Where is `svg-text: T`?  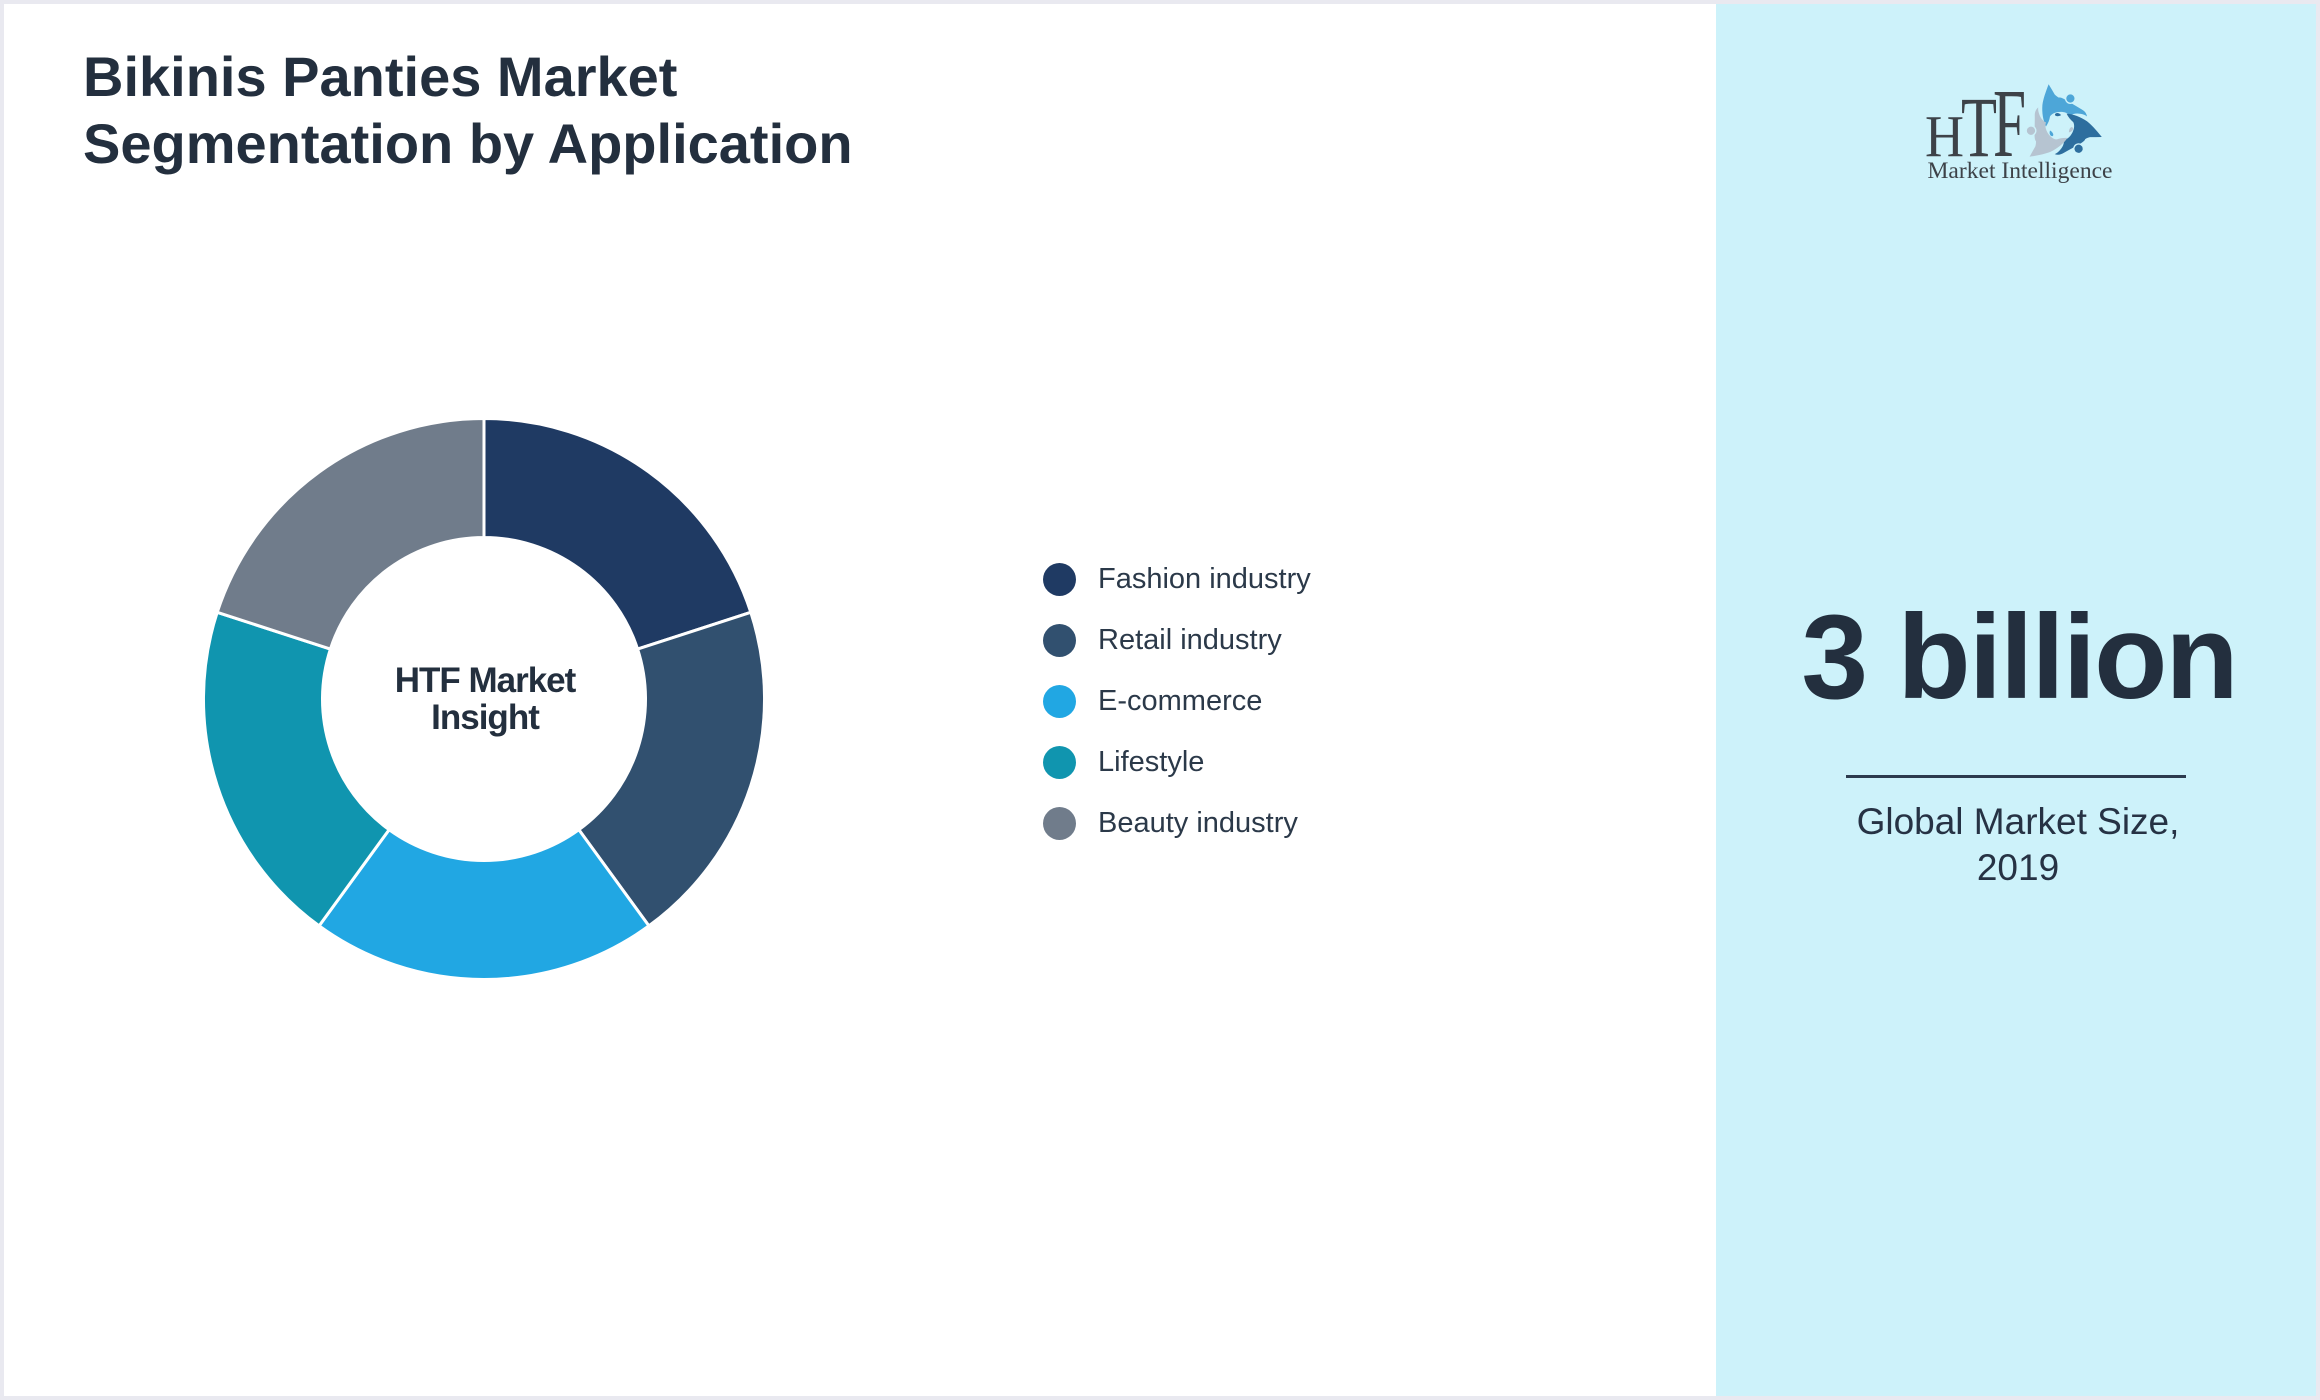
svg-text: T is located at coordinates (1979, 127).